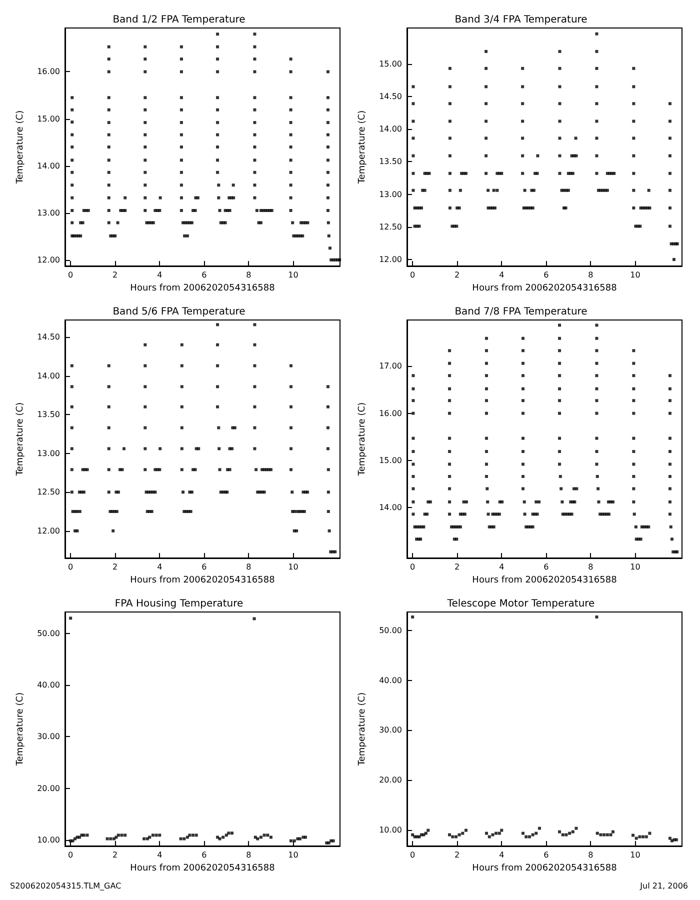  What do you see at coordinates (390, 227) in the screenshot?
I see `y-tick-label: 12.50` at bounding box center [390, 227].